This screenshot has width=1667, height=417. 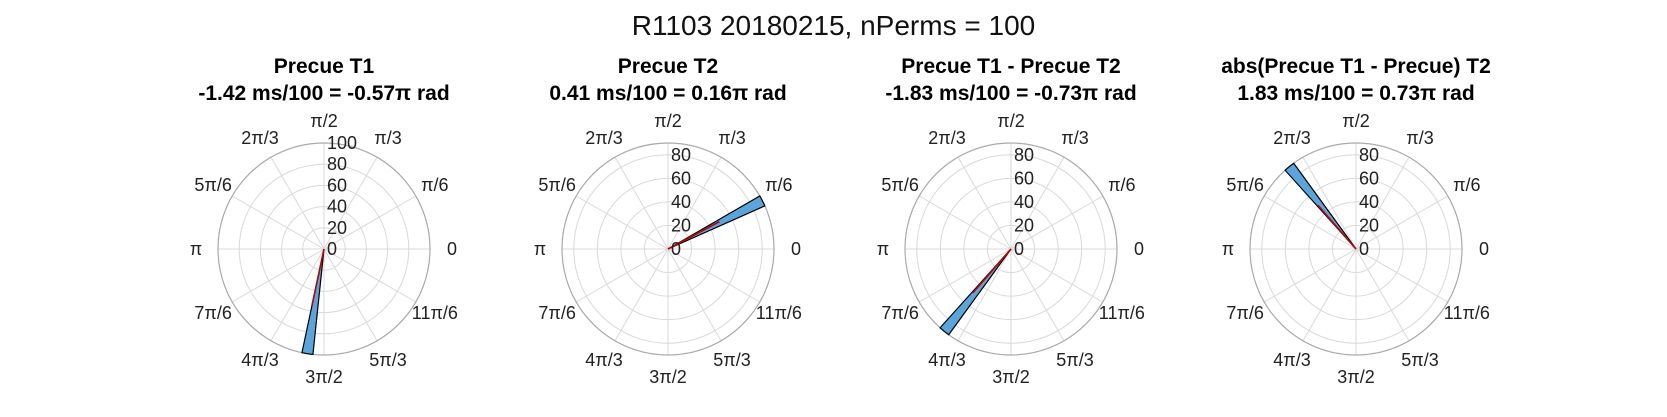 I want to click on figure-suptitle: R1103 20180215, nPerms = 100, so click(x=833, y=25).